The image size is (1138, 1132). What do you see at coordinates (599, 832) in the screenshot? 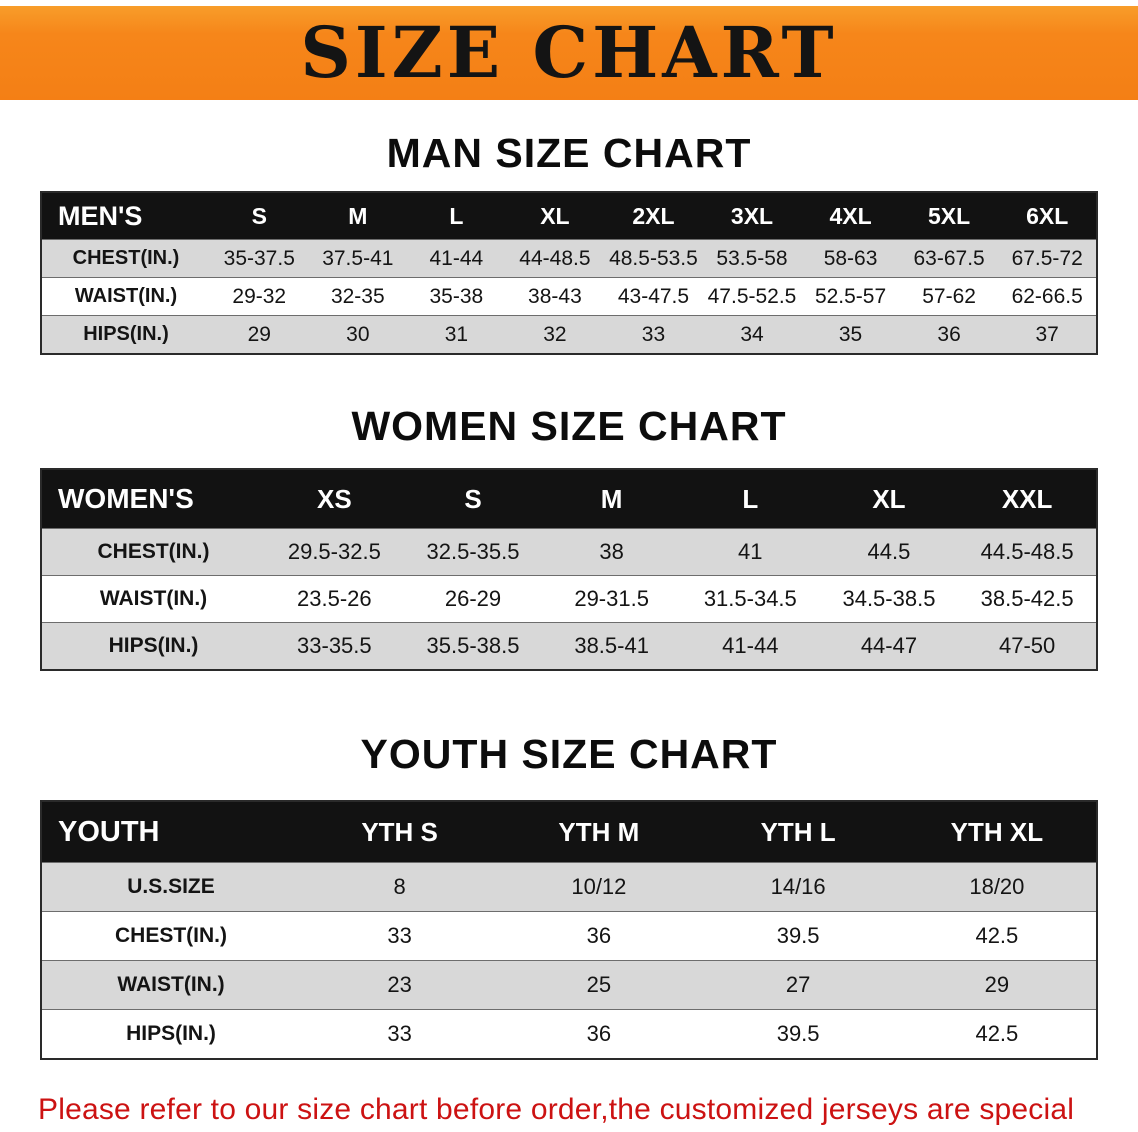
I see `column-header: YTH M` at bounding box center [599, 832].